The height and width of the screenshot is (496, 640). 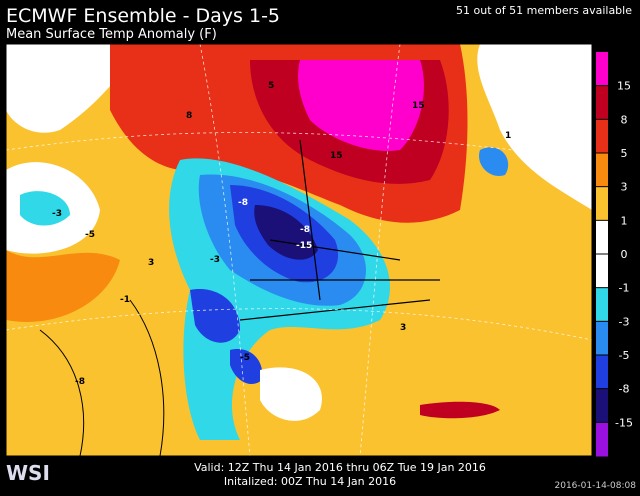 What do you see at coordinates (624, 389) in the screenshot?
I see `colorbar-label: -8` at bounding box center [624, 389].